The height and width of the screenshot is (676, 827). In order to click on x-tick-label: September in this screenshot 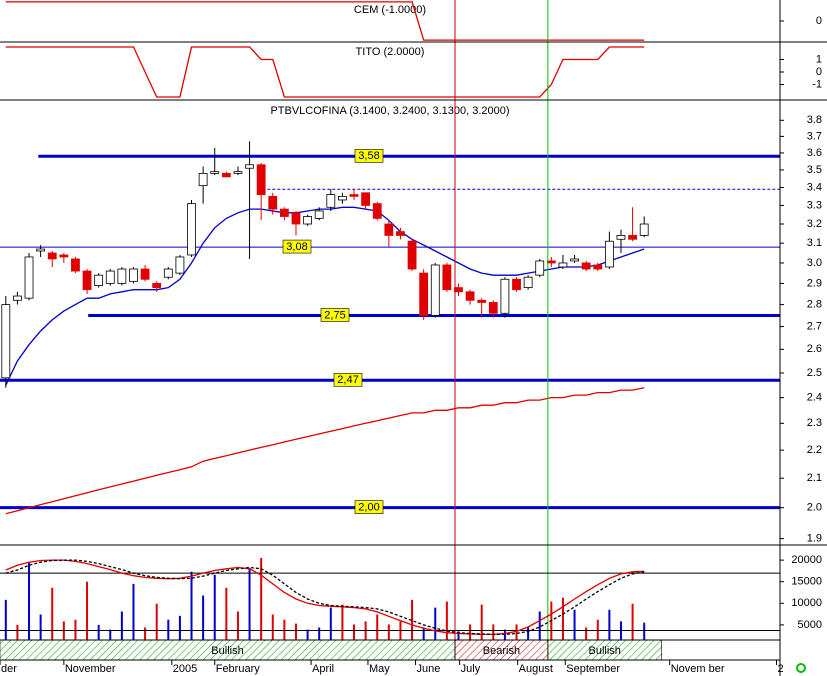, I will do `click(593, 669)`.